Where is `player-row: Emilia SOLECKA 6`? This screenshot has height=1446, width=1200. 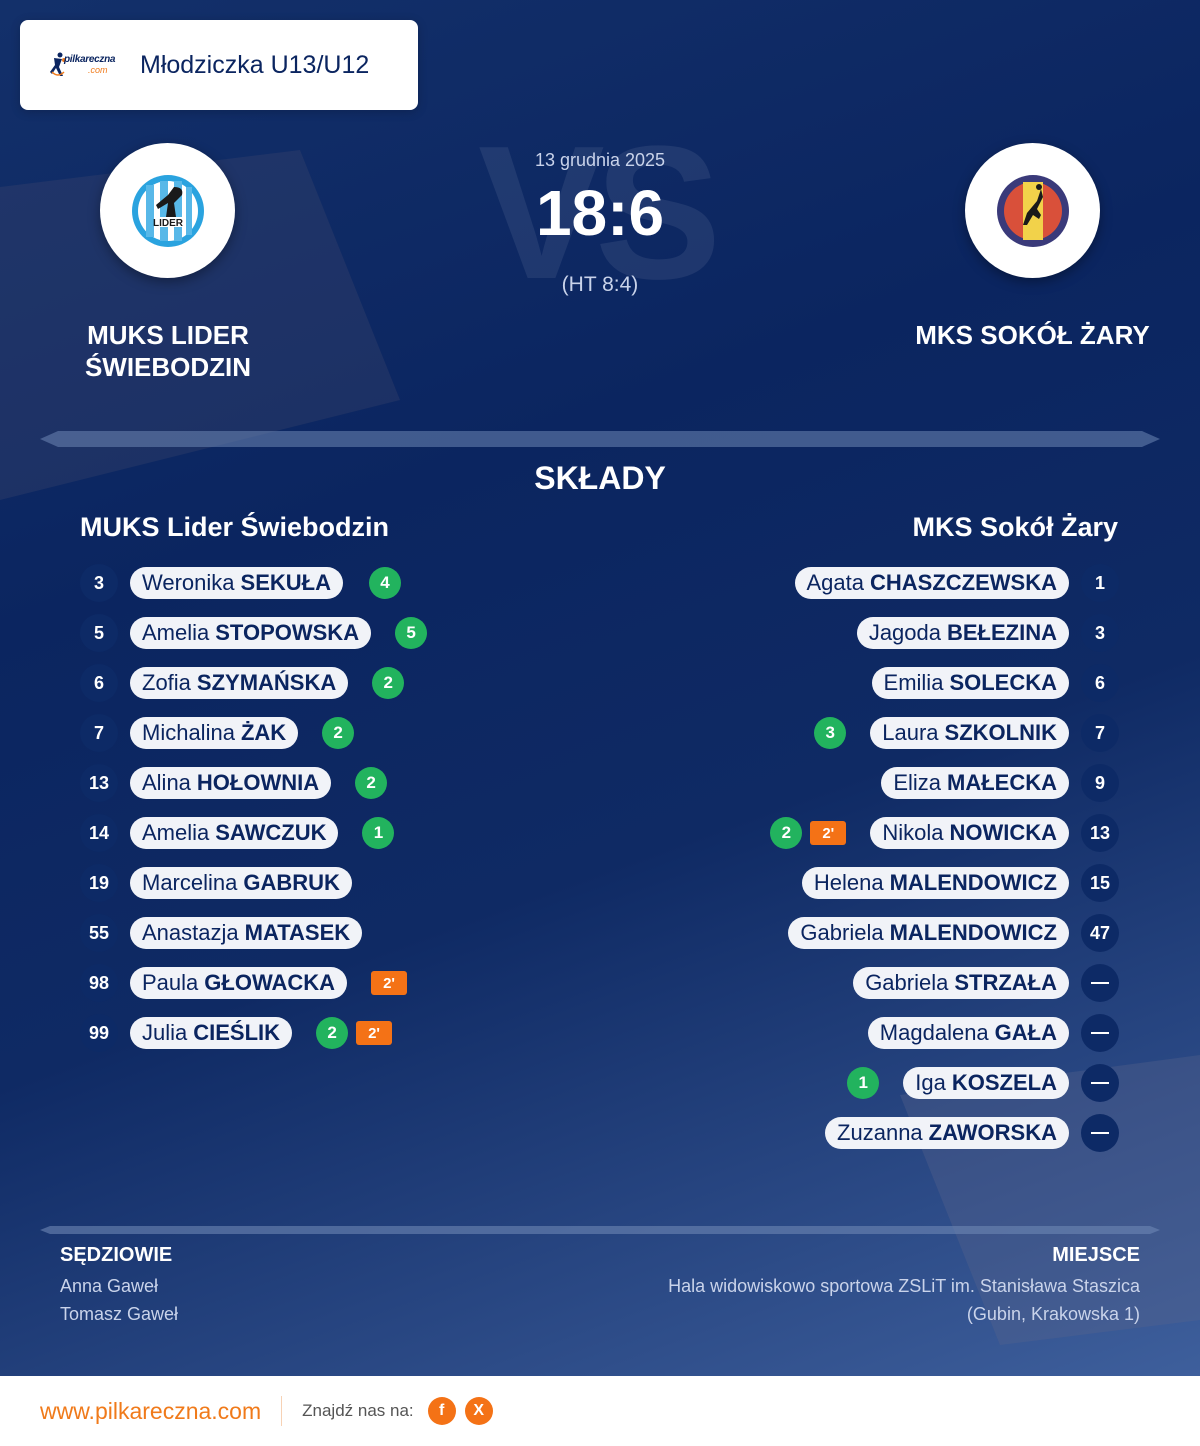
player-row: Emilia SOLECKA 6 is located at coordinates (944, 683).